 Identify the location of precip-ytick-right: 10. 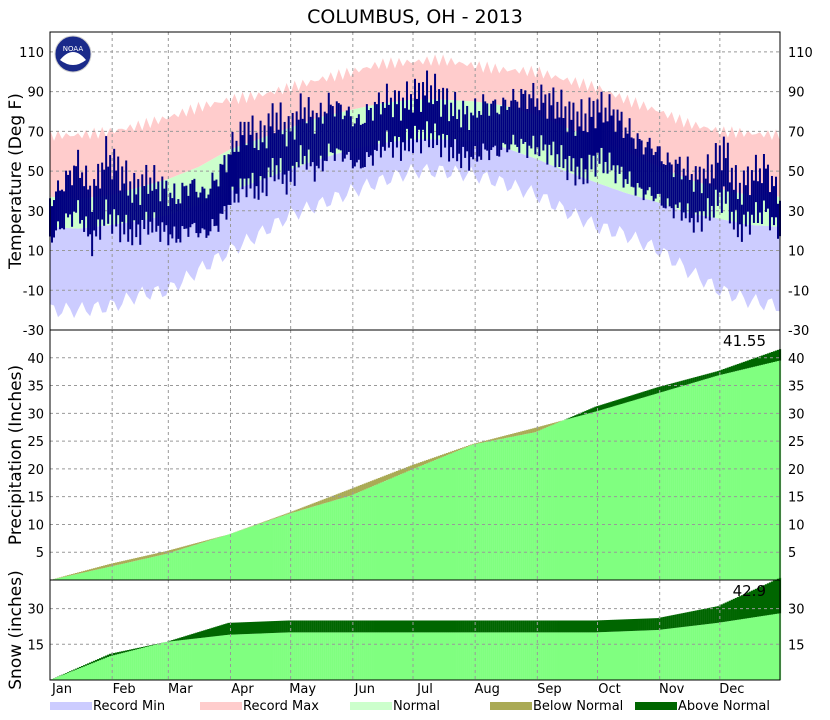
(796, 525).